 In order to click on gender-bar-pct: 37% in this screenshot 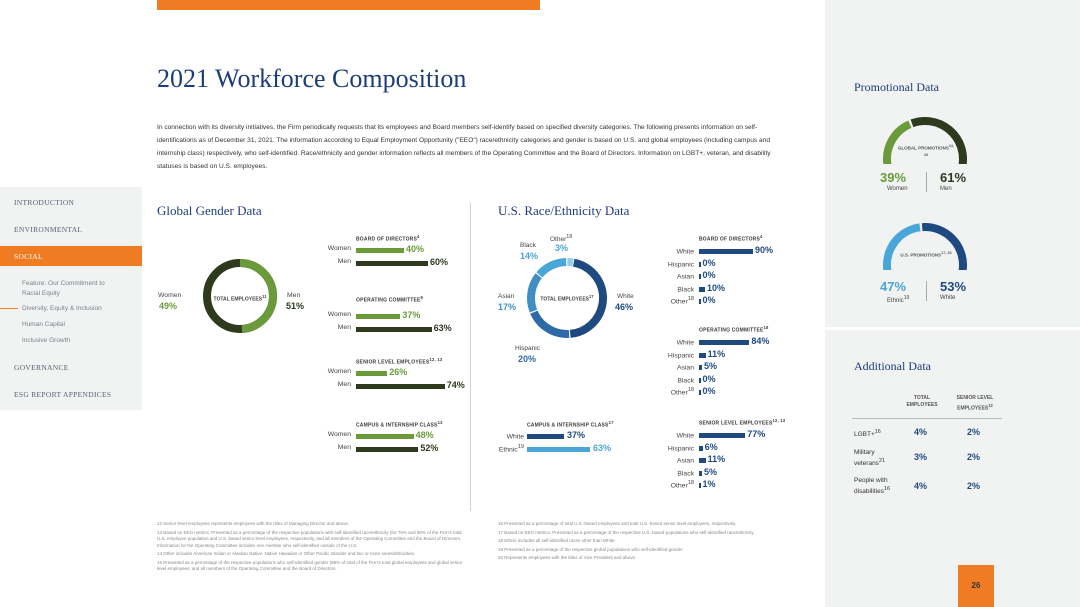, I will do `click(411, 315)`.